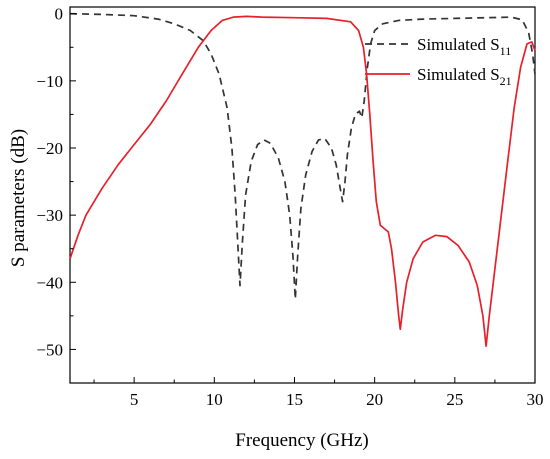 The width and height of the screenshot is (550, 459). I want to click on x-tick-label: 5, so click(134, 399).